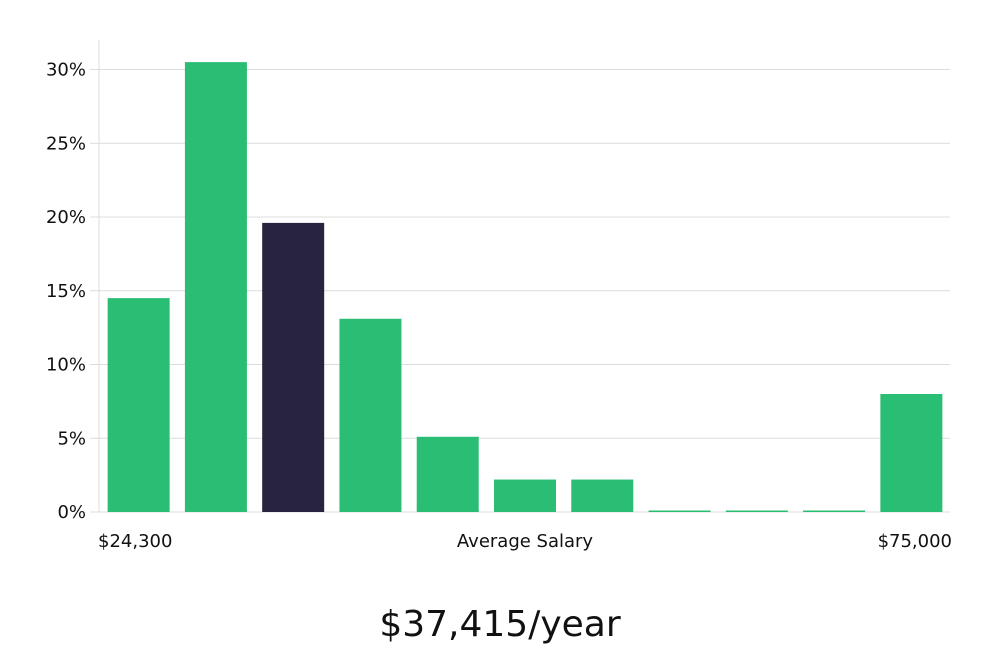  I want to click on x-axis-layer: $24,300 Average Salary $75,000, so click(525, 541).